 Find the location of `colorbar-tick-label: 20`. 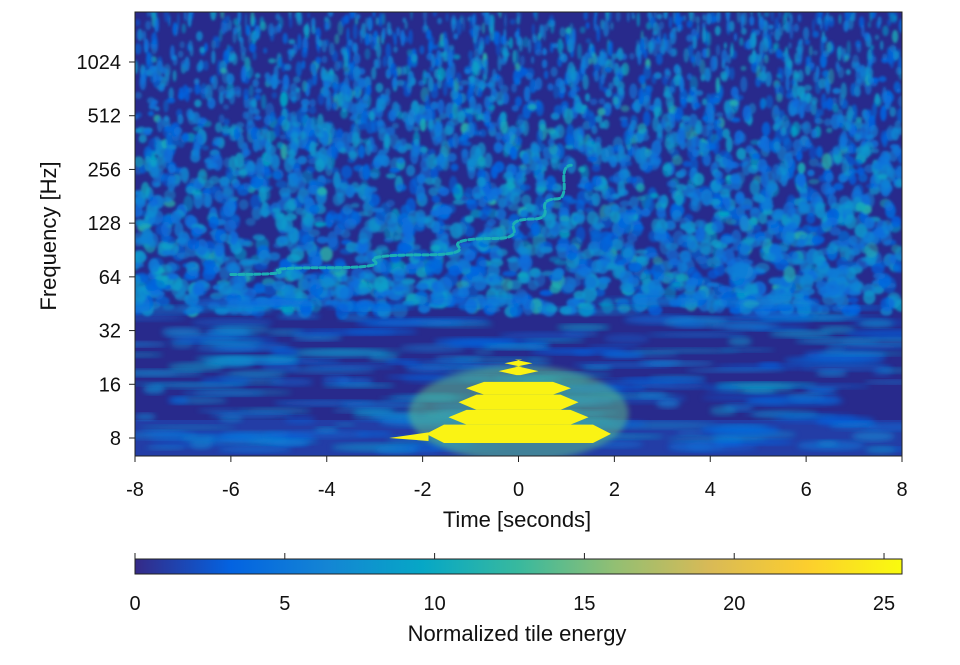

colorbar-tick-label: 20 is located at coordinates (734, 604).